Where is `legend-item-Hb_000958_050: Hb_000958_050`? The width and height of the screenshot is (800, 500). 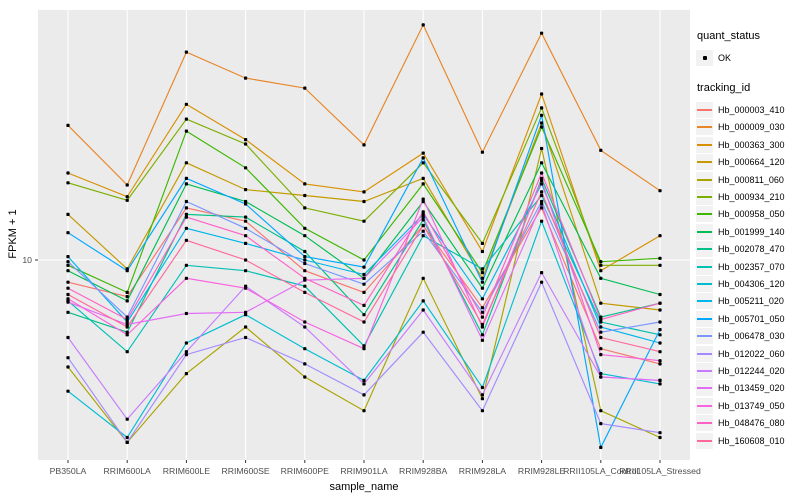
legend-item-Hb_000958_050: Hb_000958_050 is located at coordinates (748, 214).